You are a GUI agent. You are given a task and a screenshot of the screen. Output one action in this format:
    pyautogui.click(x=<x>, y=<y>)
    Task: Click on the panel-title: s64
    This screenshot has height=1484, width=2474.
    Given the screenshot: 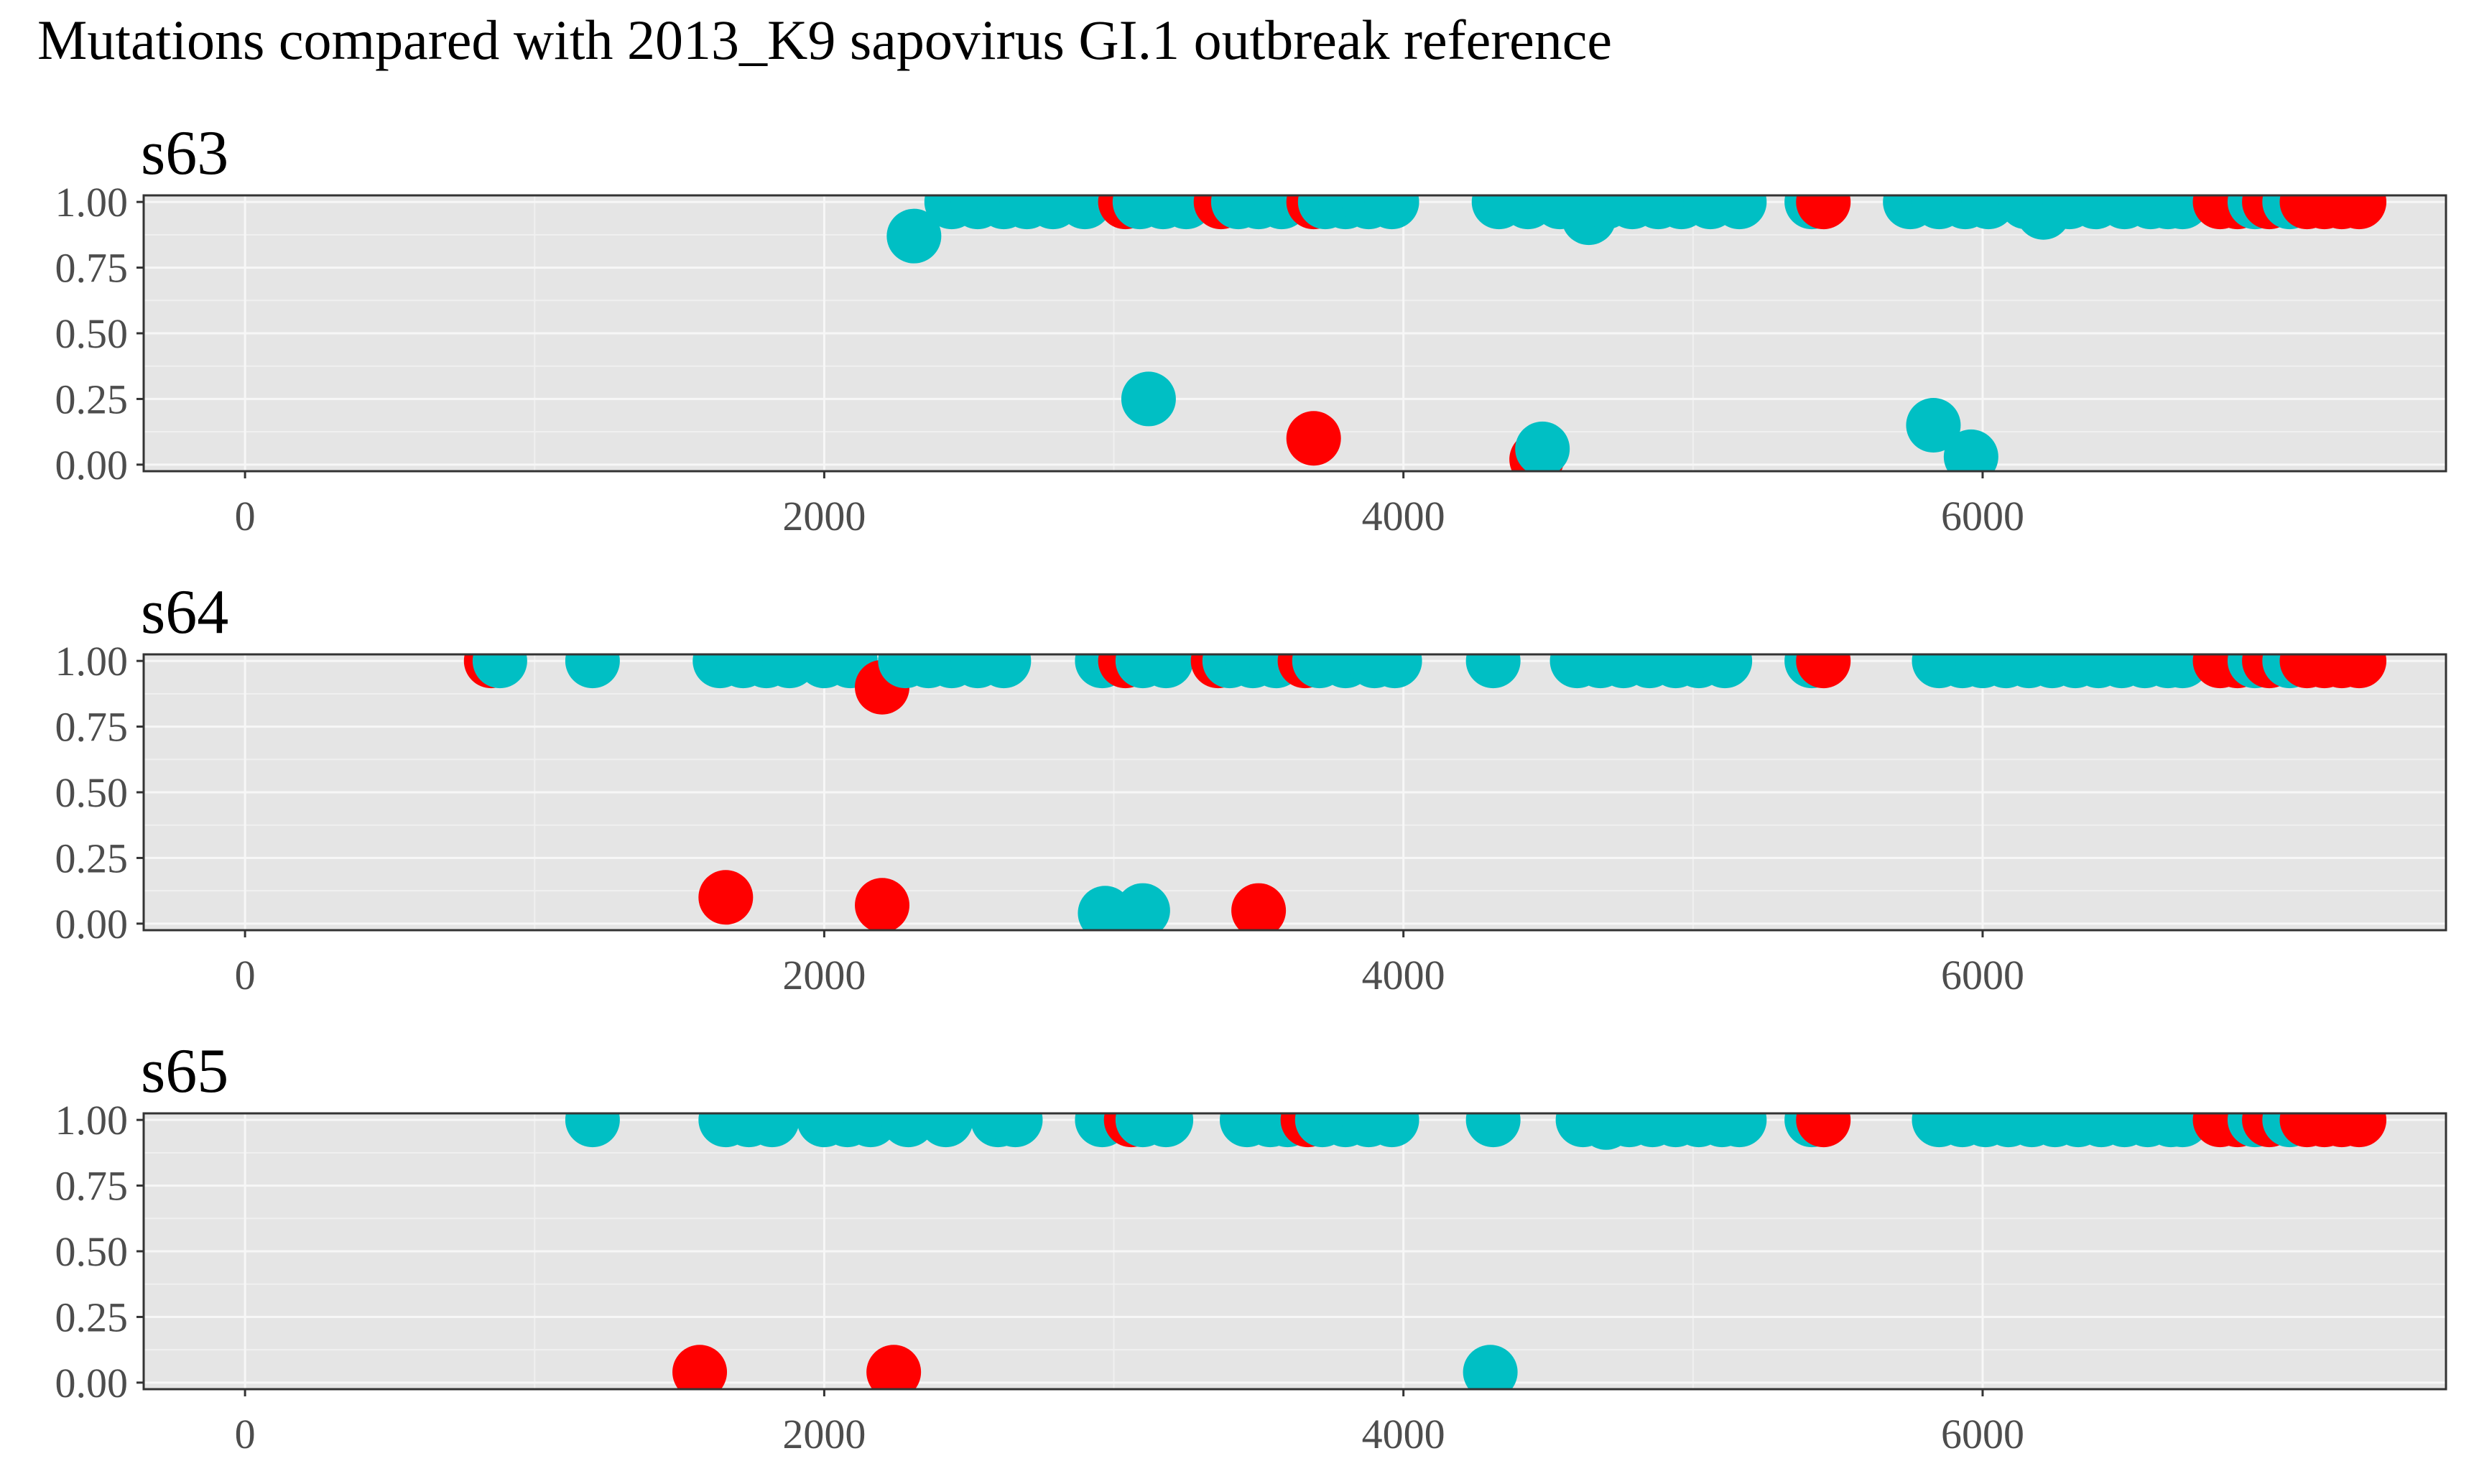 What is the action you would take?
    pyautogui.click(x=185, y=612)
    